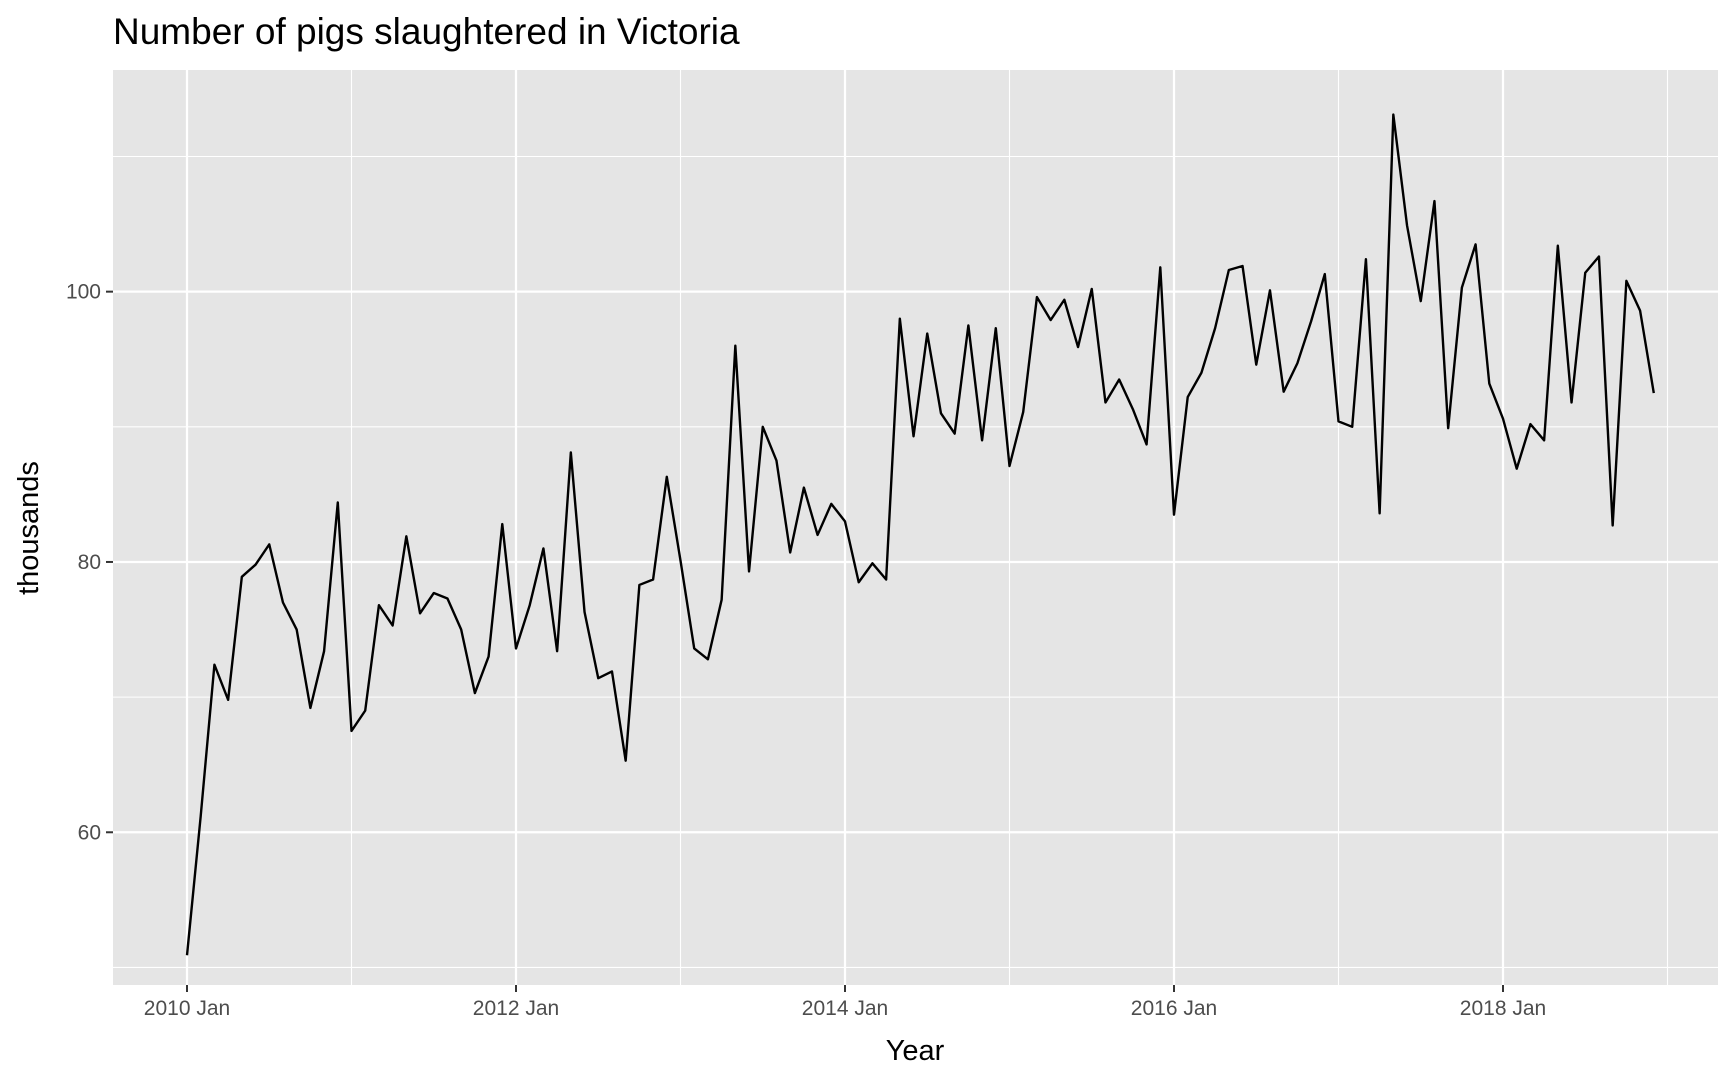  What do you see at coordinates (83, 292) in the screenshot?
I see `y-tick-label: 100` at bounding box center [83, 292].